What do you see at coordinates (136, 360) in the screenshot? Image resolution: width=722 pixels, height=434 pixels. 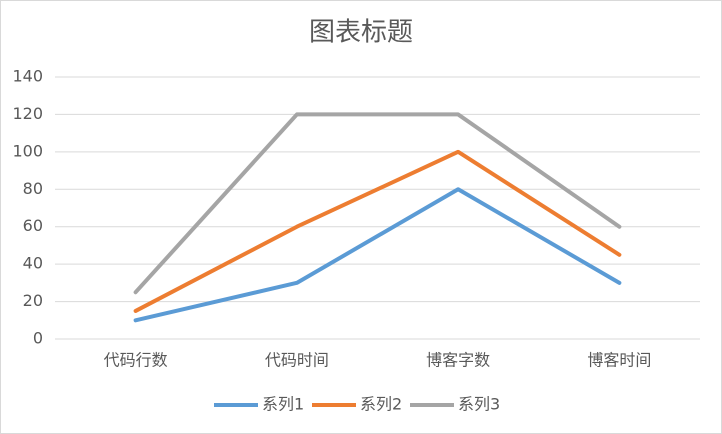 I see `x-tick-label: 代码行数` at bounding box center [136, 360].